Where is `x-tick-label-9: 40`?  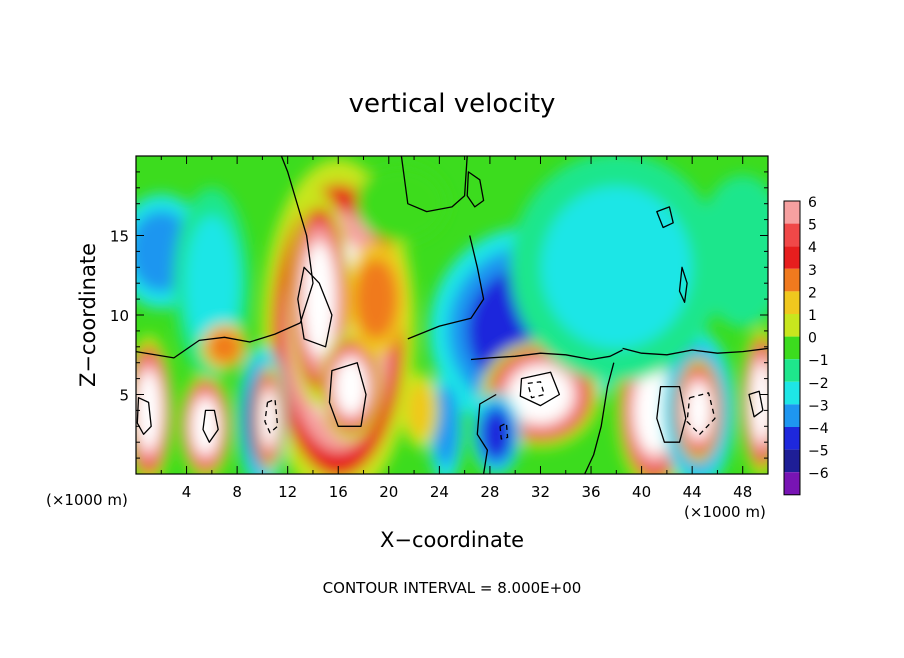 x-tick-label-9: 40 is located at coordinates (641, 492).